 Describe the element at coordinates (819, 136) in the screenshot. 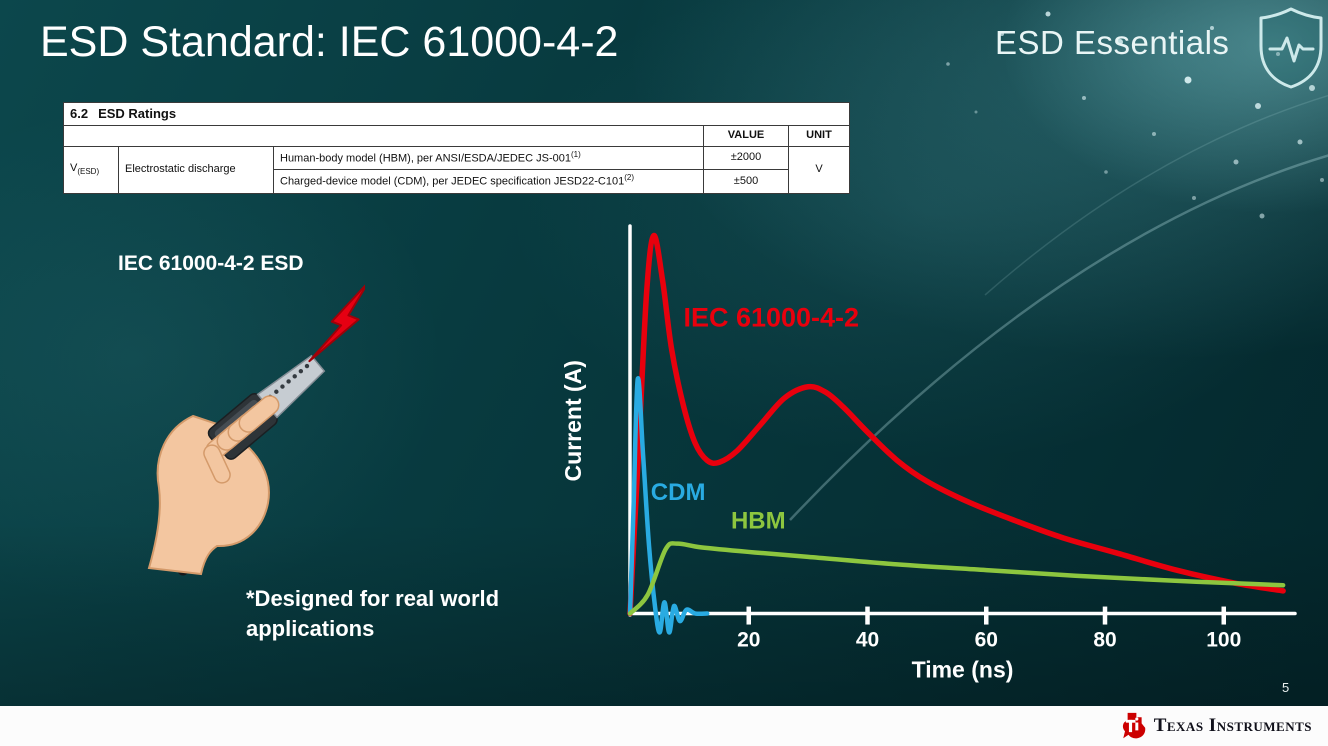

I see `unit-header-cell: UNIT` at that location.